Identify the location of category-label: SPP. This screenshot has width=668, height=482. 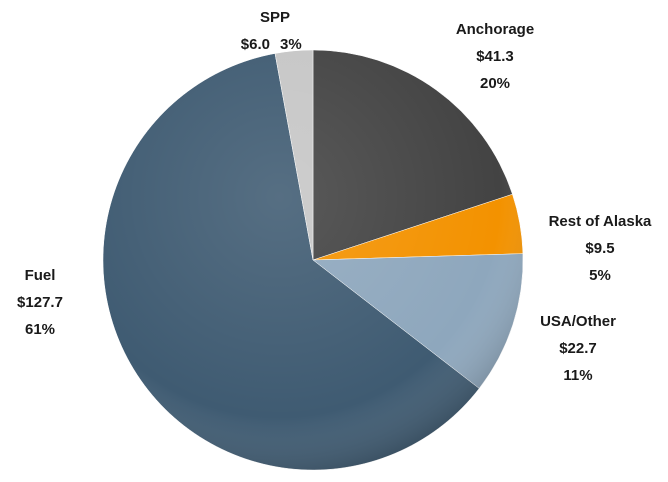
(275, 17).